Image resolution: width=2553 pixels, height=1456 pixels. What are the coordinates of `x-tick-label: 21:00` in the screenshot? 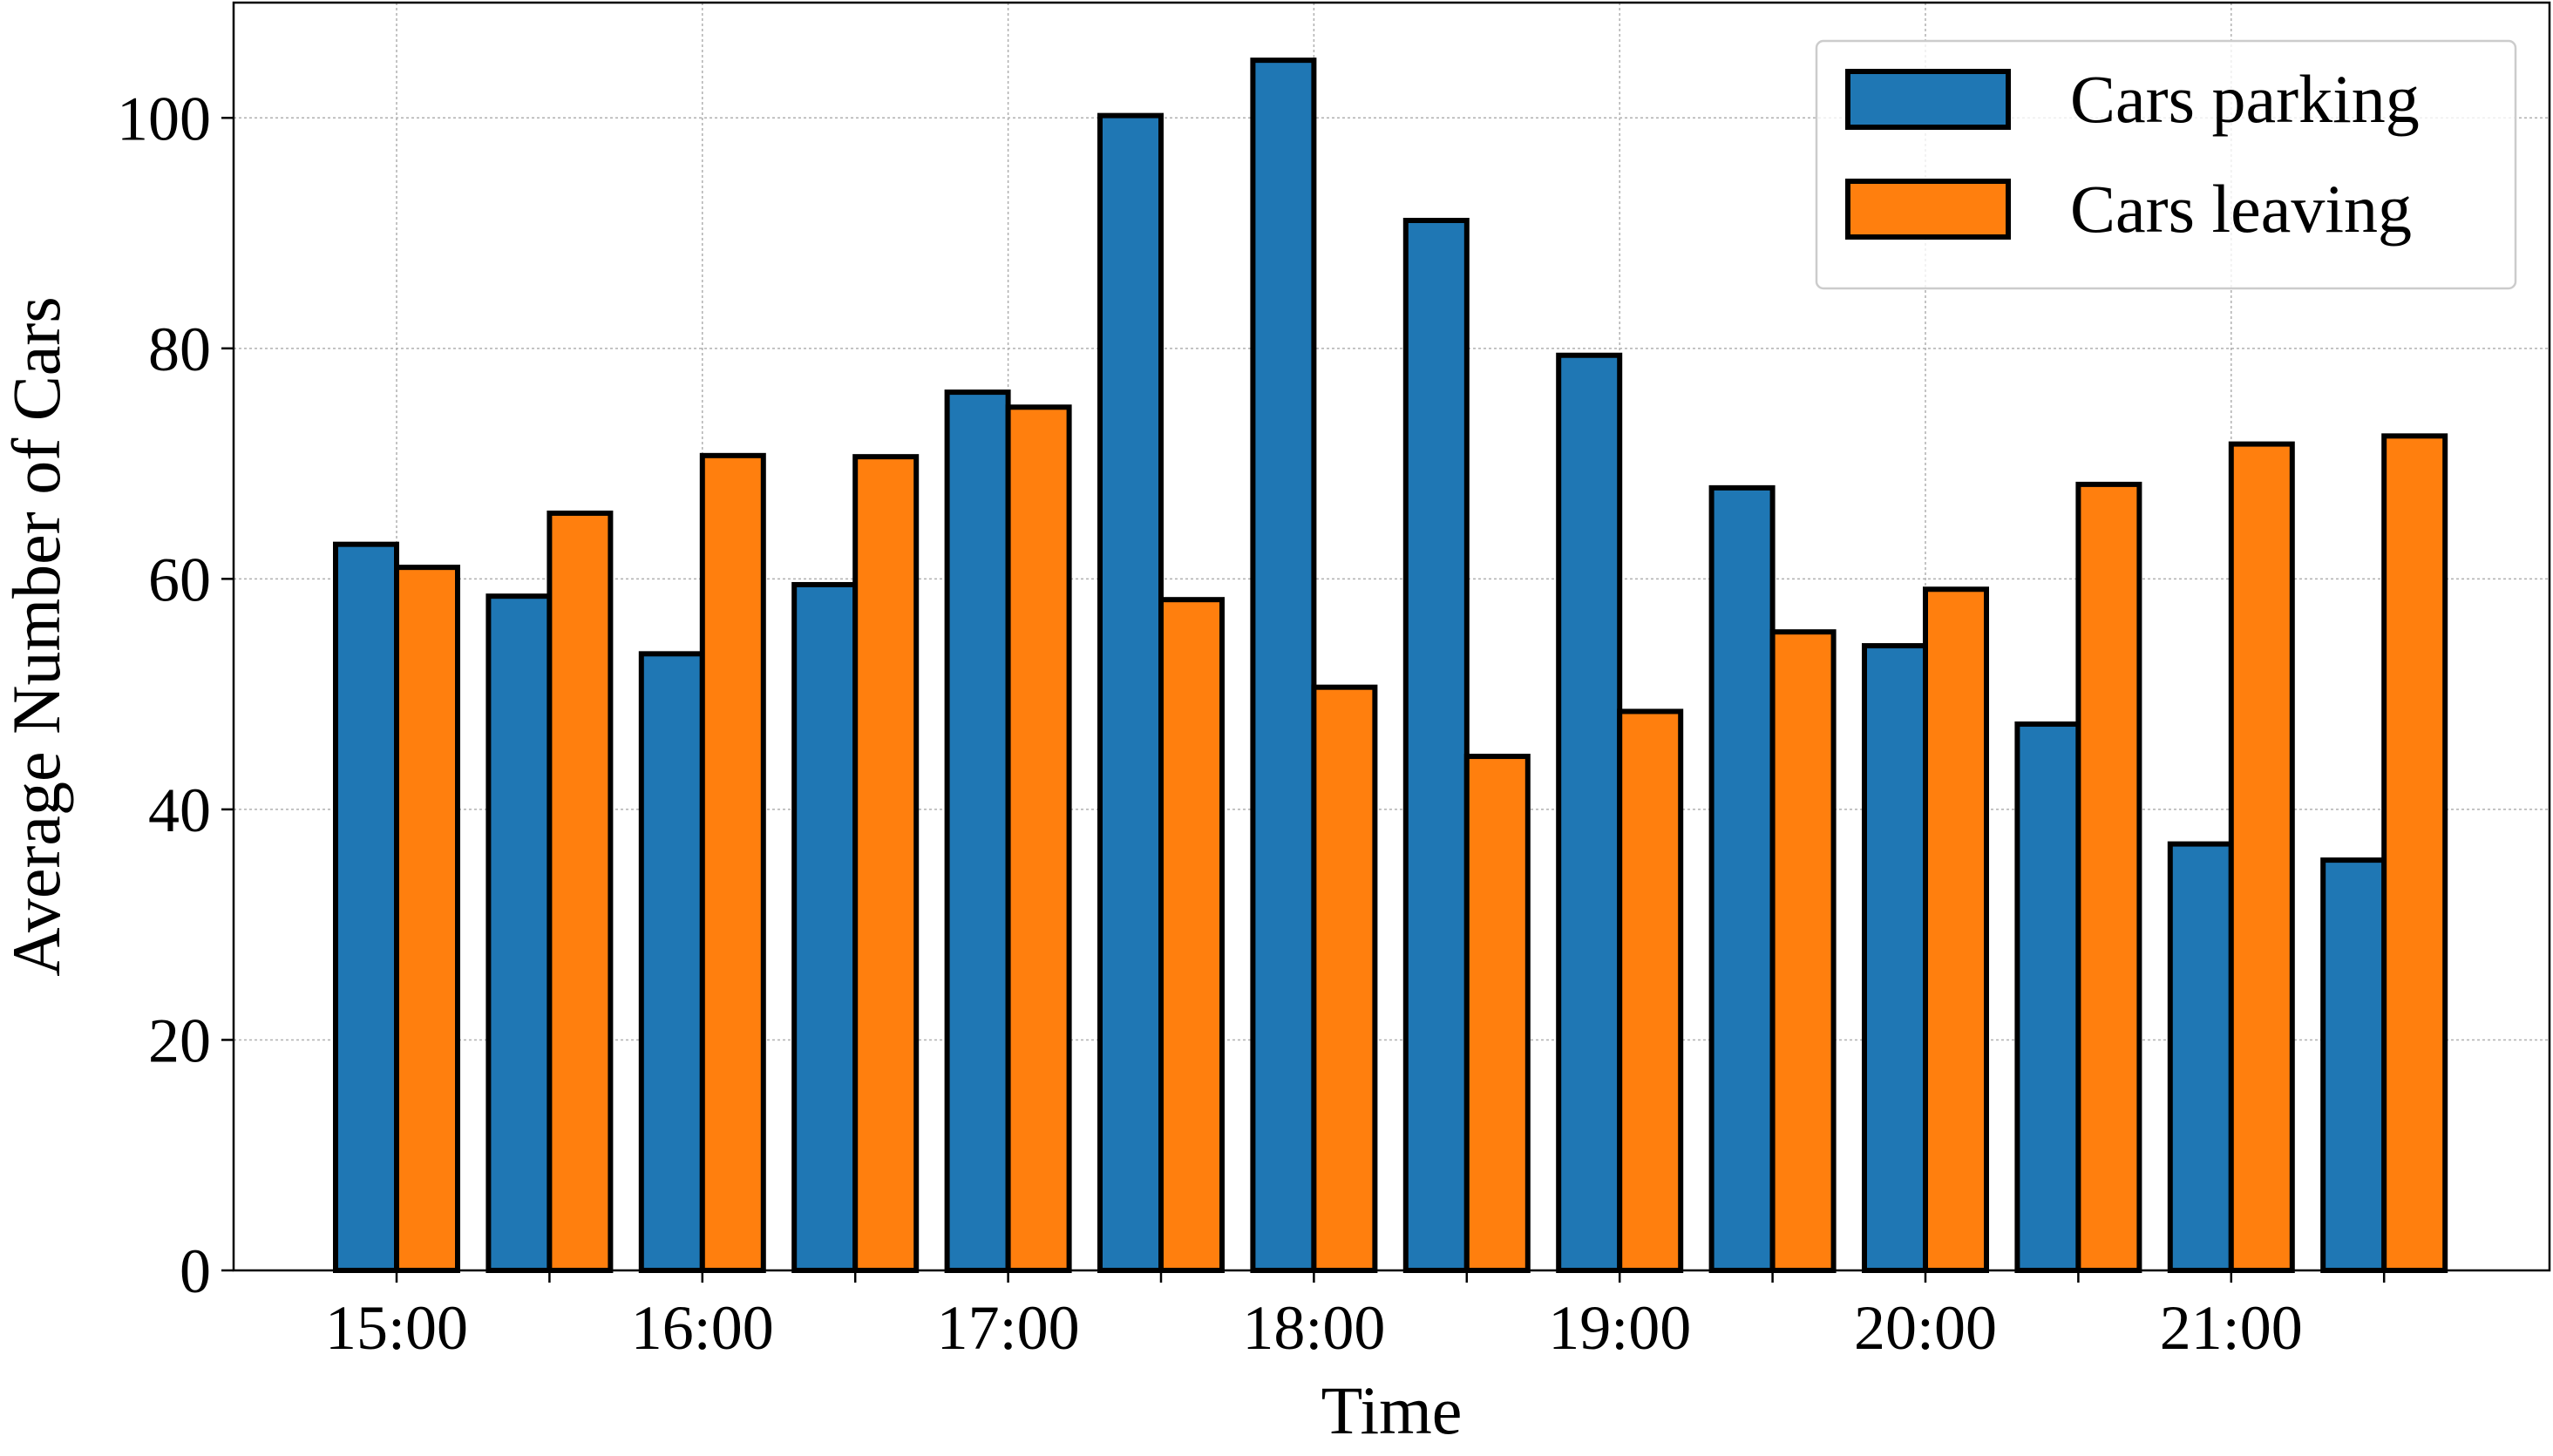 It's located at (2232, 1328).